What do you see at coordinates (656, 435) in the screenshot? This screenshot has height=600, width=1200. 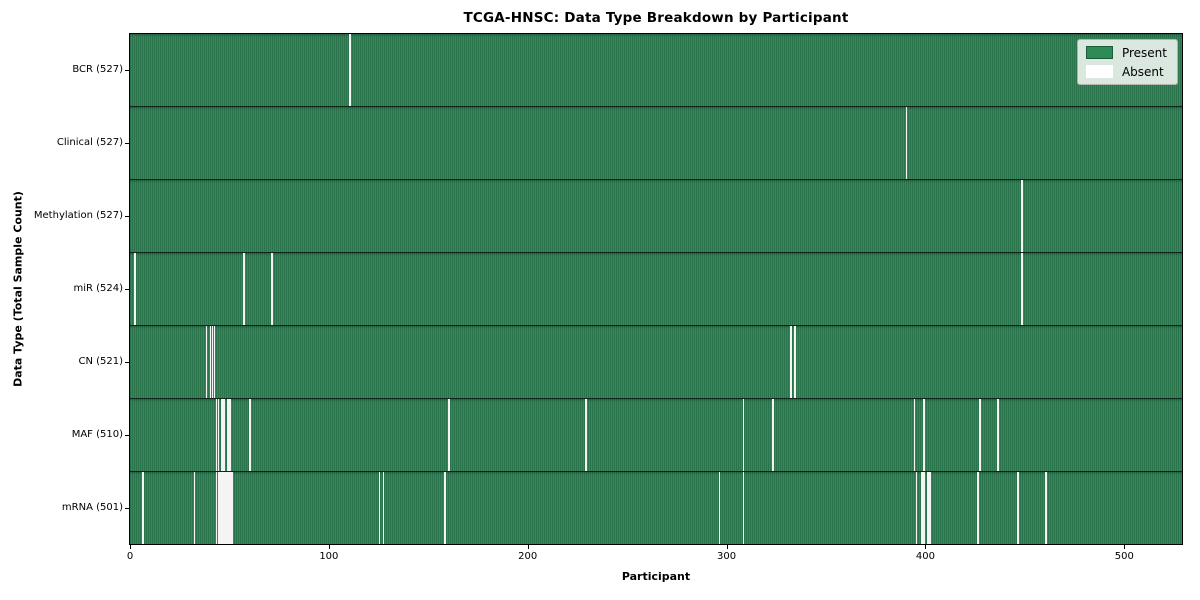 I see `heatmap-row-MAF` at bounding box center [656, 435].